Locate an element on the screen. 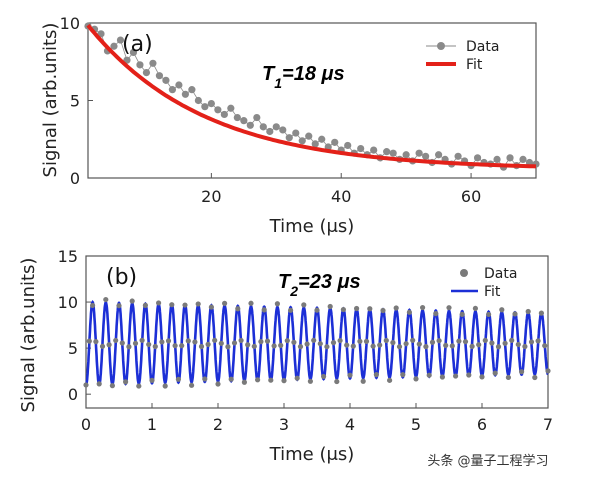  legend-a: Data Fit is located at coordinates (462, 56).